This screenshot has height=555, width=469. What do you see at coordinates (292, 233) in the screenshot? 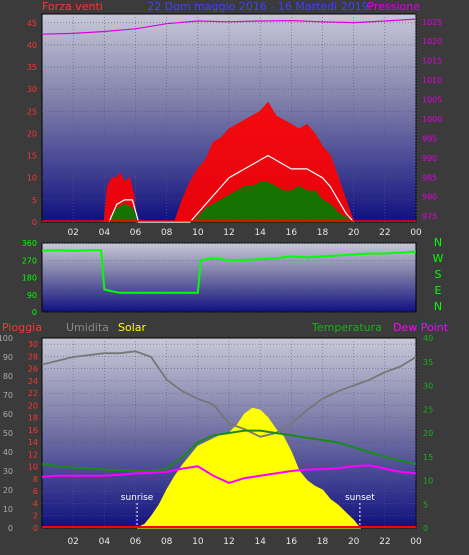
I see `wind-x-tick-label: 16` at bounding box center [292, 233].